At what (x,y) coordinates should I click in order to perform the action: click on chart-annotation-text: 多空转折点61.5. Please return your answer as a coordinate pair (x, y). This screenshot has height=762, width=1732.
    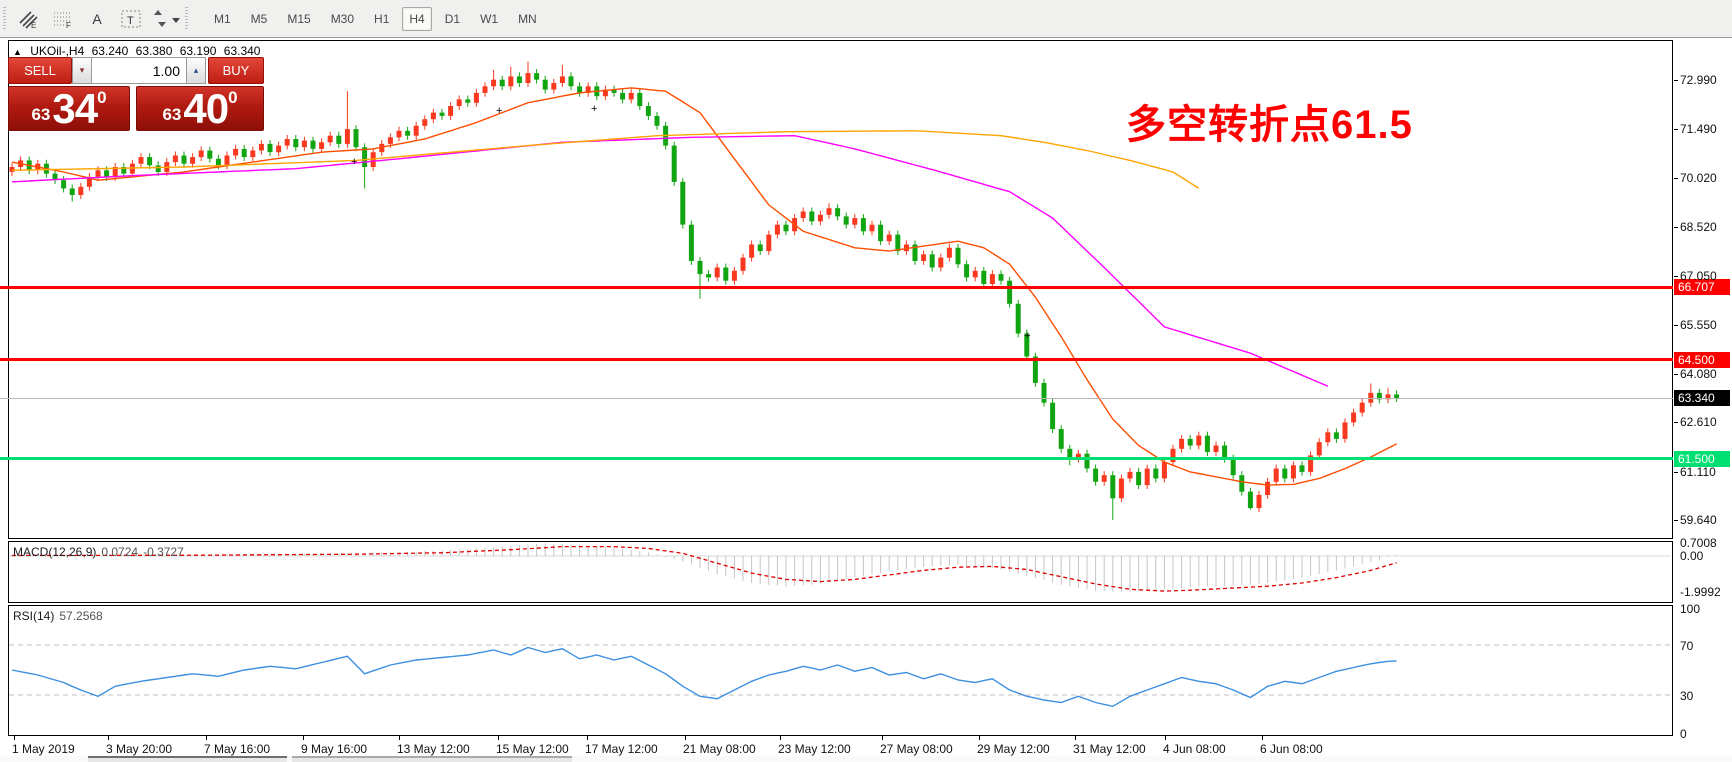
    Looking at the image, I should click on (1269, 125).